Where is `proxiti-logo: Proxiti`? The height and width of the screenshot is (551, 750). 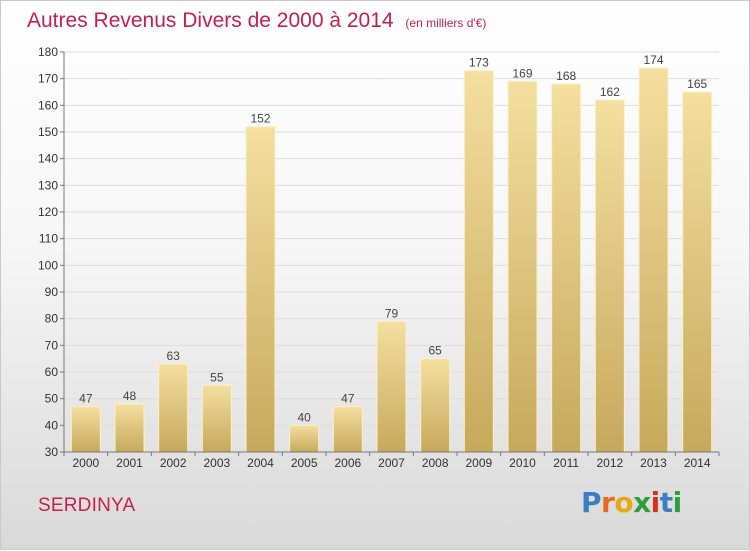 proxiti-logo: Proxiti is located at coordinates (631, 502).